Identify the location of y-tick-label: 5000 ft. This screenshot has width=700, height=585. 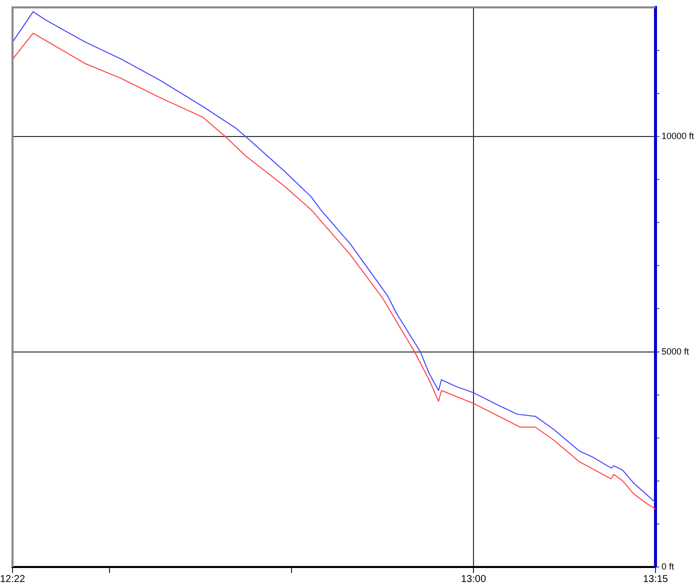
(675, 351).